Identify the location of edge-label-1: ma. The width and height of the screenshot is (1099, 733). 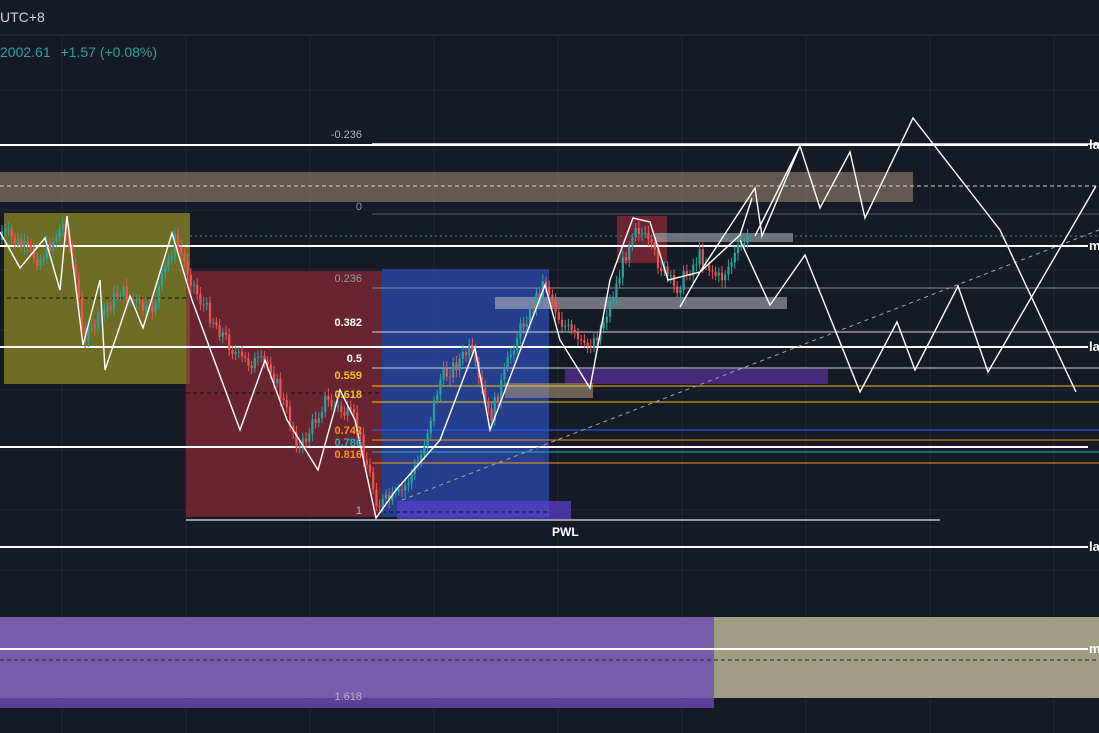
(1094, 245).